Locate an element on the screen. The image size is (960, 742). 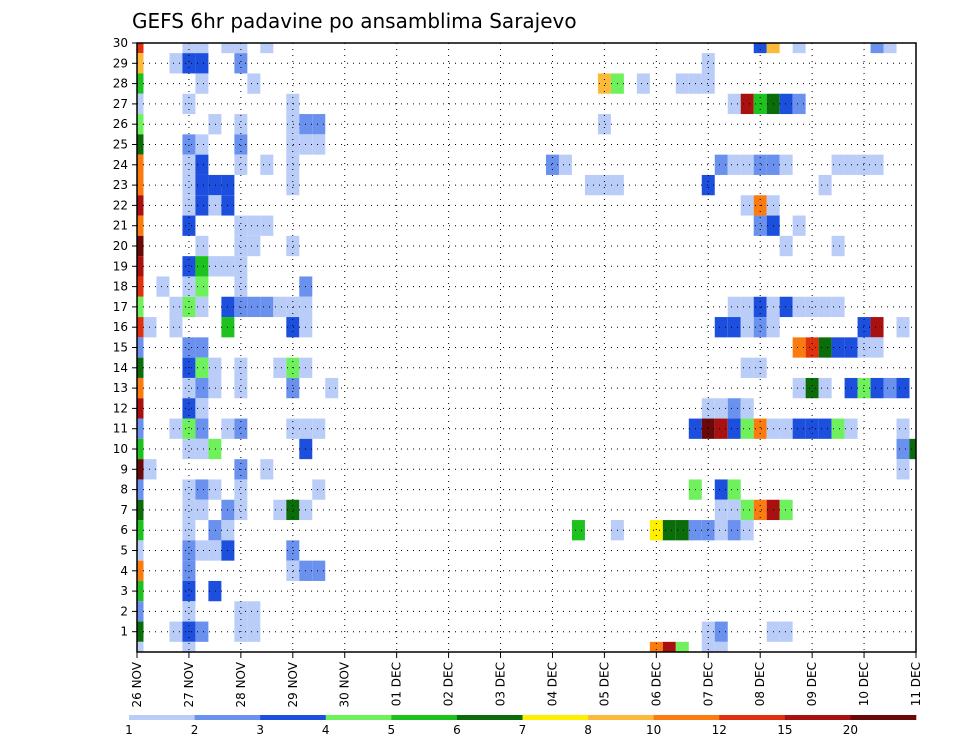
y-tick-label: 18 is located at coordinates (120, 287).